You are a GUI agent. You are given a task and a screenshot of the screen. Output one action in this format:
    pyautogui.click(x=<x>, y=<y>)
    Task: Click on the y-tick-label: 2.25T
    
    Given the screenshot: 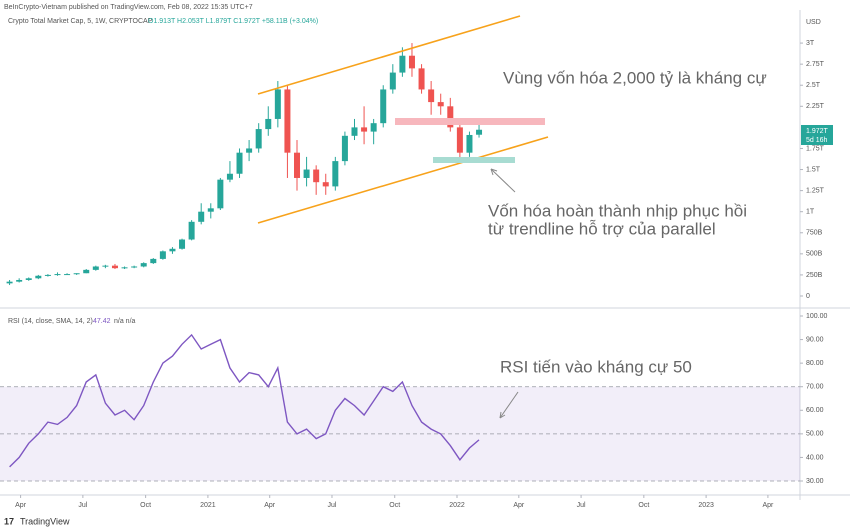 What is the action you would take?
    pyautogui.click(x=815, y=106)
    